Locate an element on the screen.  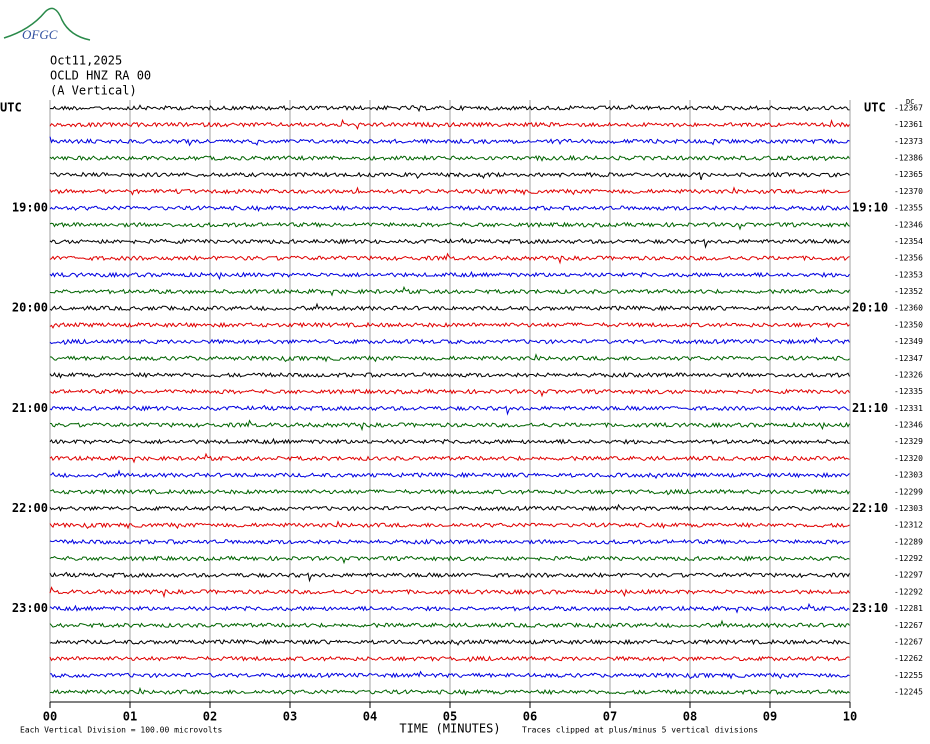
left-time-label: 23:00 is located at coordinates (30, 608).